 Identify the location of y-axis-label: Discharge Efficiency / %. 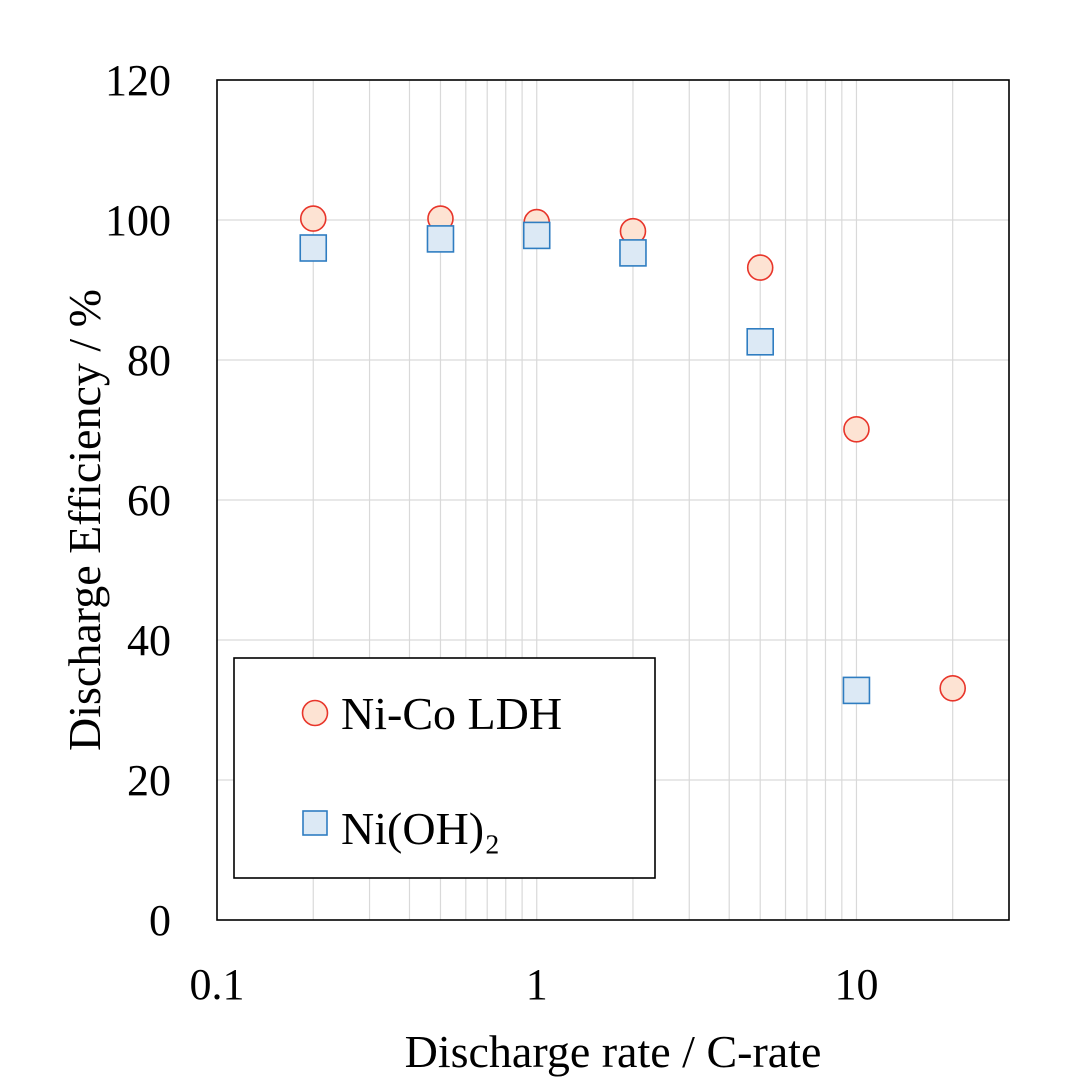
(84, 520).